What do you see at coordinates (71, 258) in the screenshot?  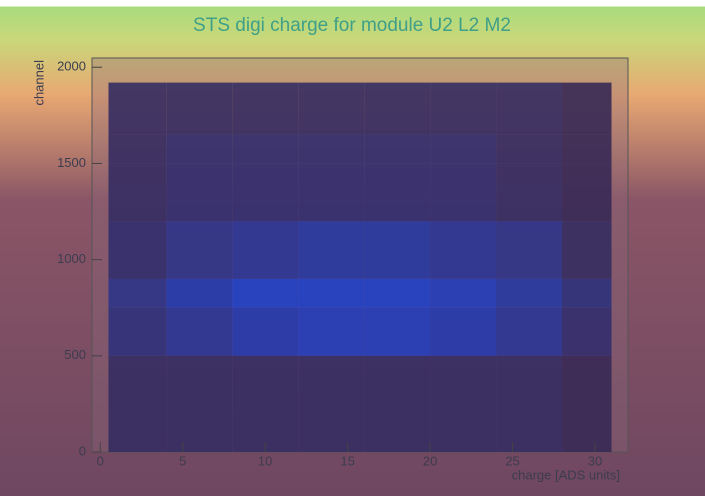 I see `y-tick-label: 1000` at bounding box center [71, 258].